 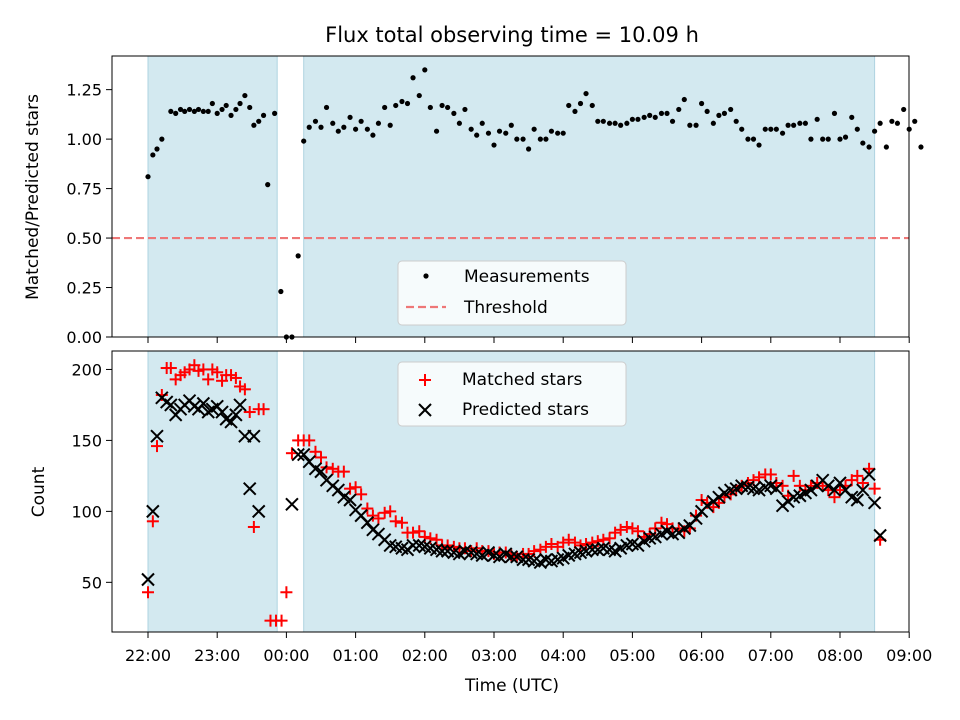 What do you see at coordinates (356, 655) in the screenshot?
I see `x-tick-label: 01:00` at bounding box center [356, 655].